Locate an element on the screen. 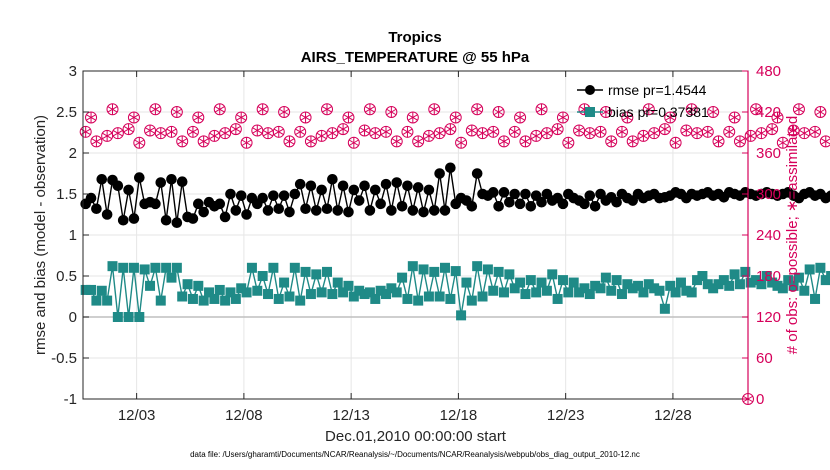 The width and height of the screenshot is (830, 470). legend: rmse pr=1.4544 bias pr=0.37381 is located at coordinates (643, 101).